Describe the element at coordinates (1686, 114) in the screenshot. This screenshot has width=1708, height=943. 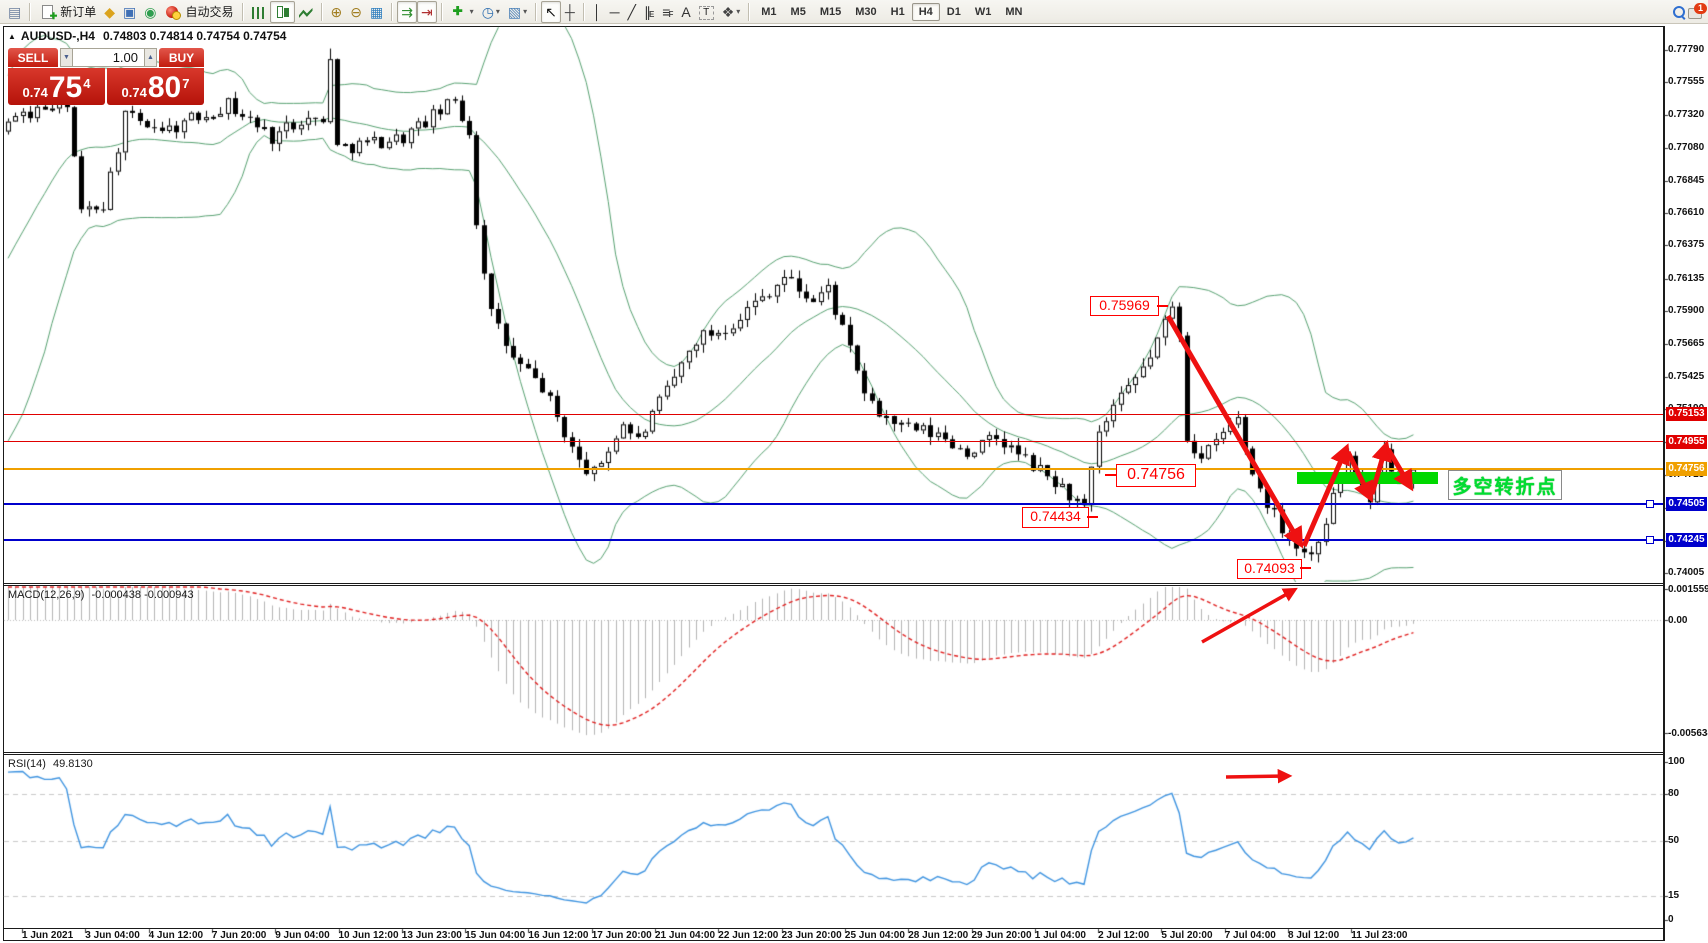
I see `price-axis-label: 0.77320` at that location.